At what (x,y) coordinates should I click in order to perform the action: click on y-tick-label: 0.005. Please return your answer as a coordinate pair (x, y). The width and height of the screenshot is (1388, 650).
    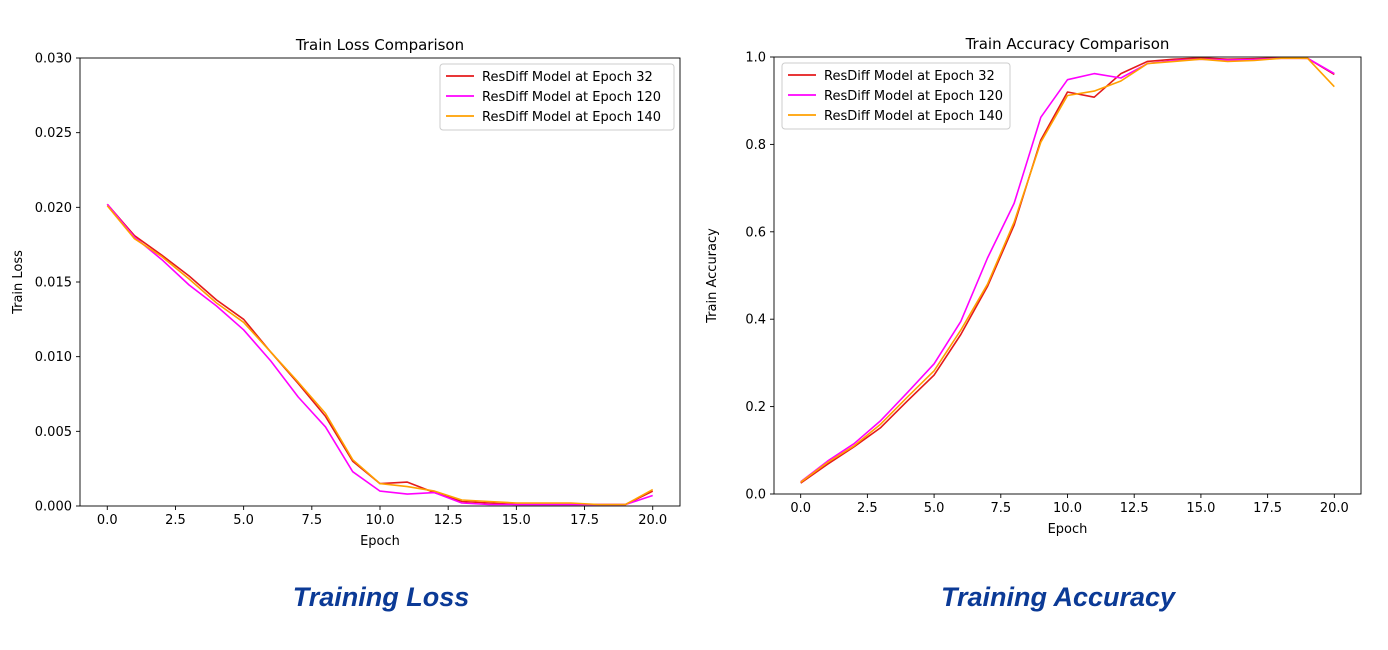
    Looking at the image, I should click on (53, 432).